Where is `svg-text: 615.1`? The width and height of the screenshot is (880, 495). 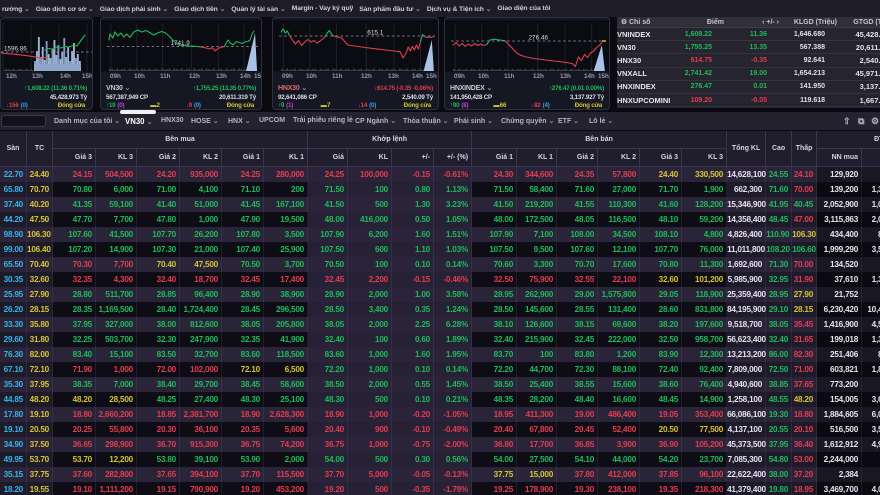
svg-text: 615.1 is located at coordinates (375, 33).